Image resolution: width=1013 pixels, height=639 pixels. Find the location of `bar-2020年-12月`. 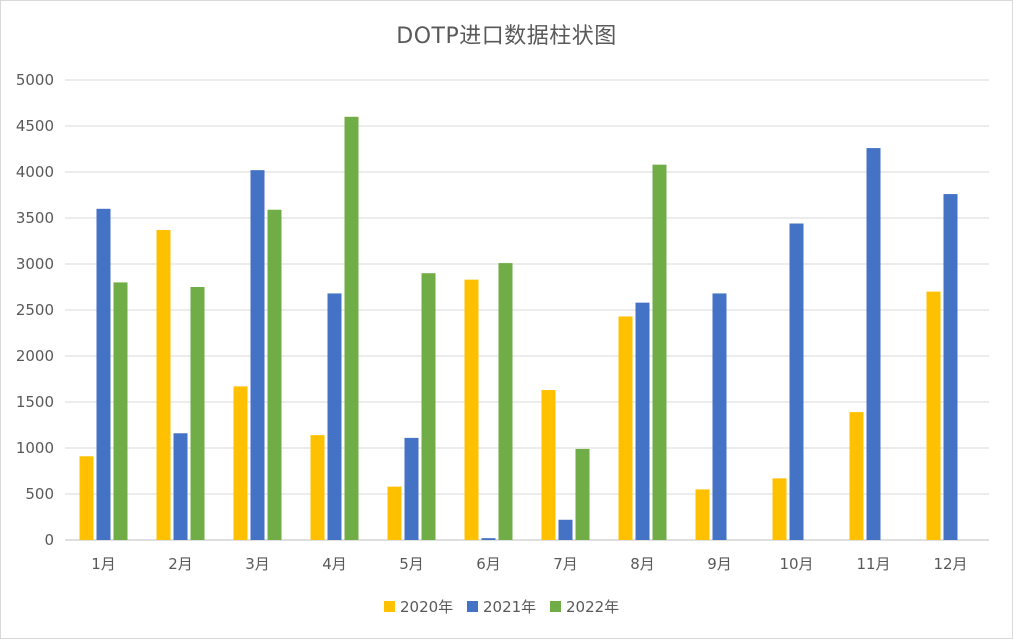

bar-2020年-12月 is located at coordinates (933, 415).